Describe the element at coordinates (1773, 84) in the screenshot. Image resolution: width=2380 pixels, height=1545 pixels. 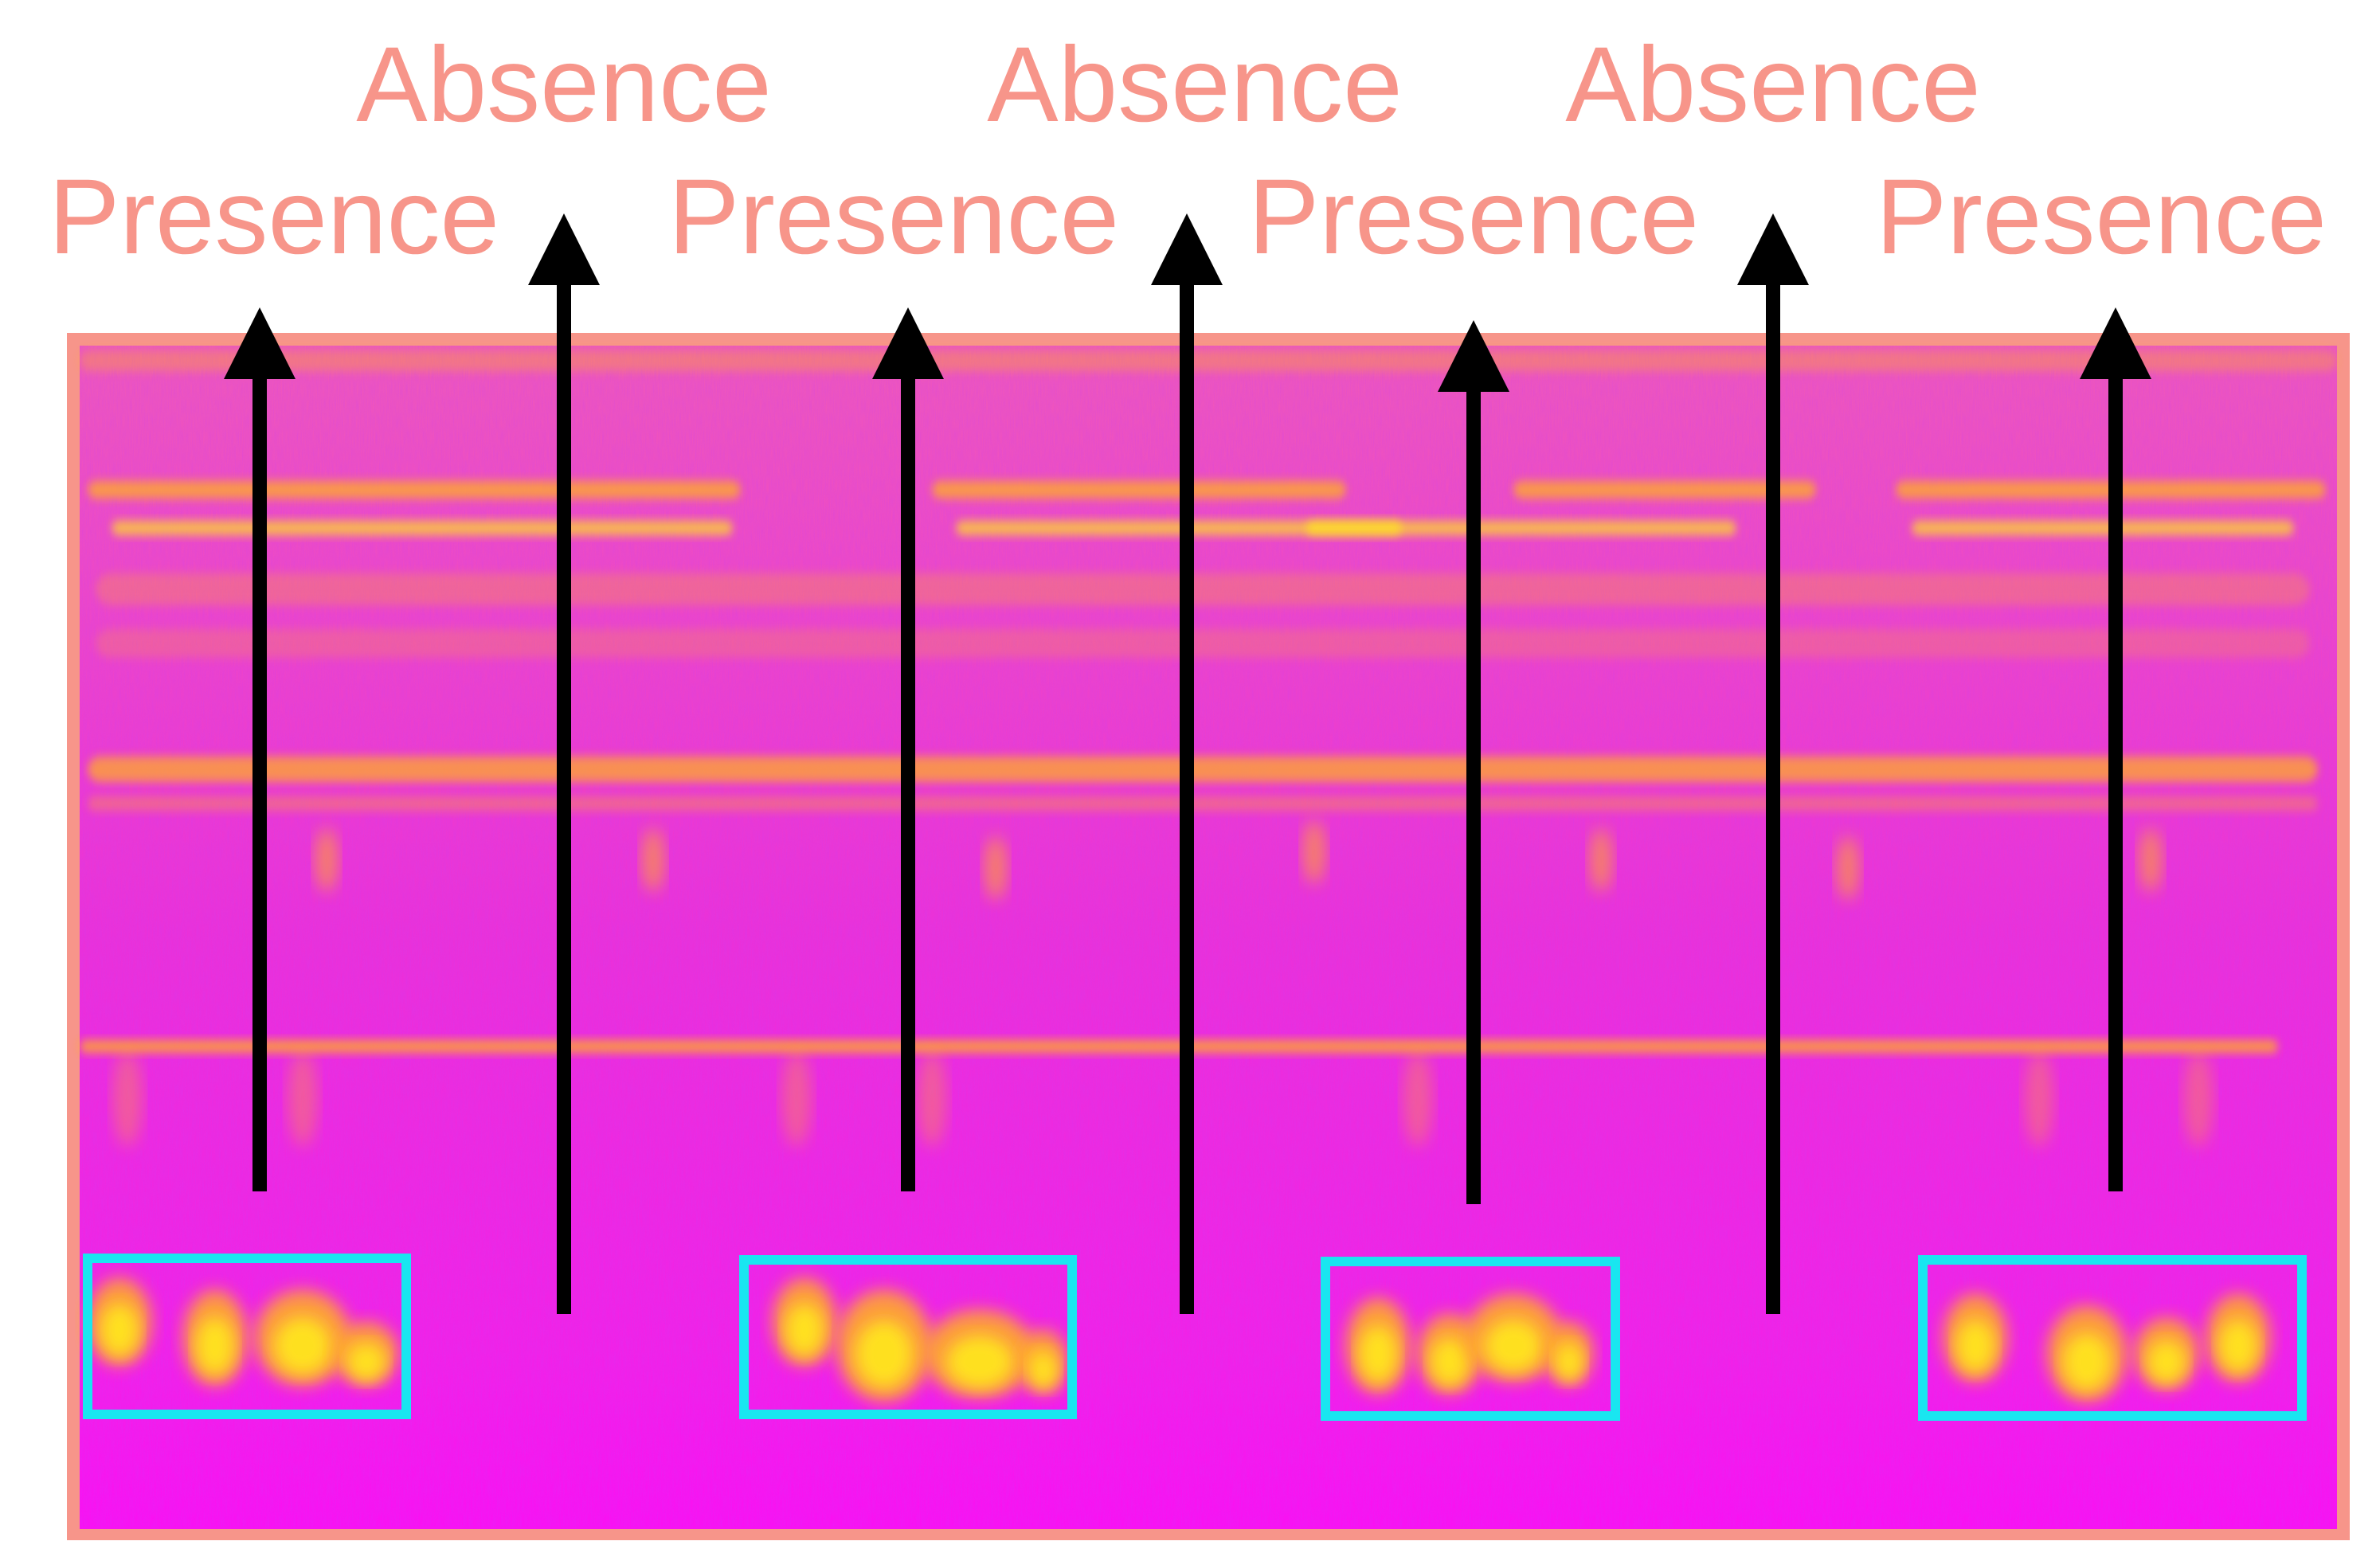
I see `absence-label-3: Absence` at that location.